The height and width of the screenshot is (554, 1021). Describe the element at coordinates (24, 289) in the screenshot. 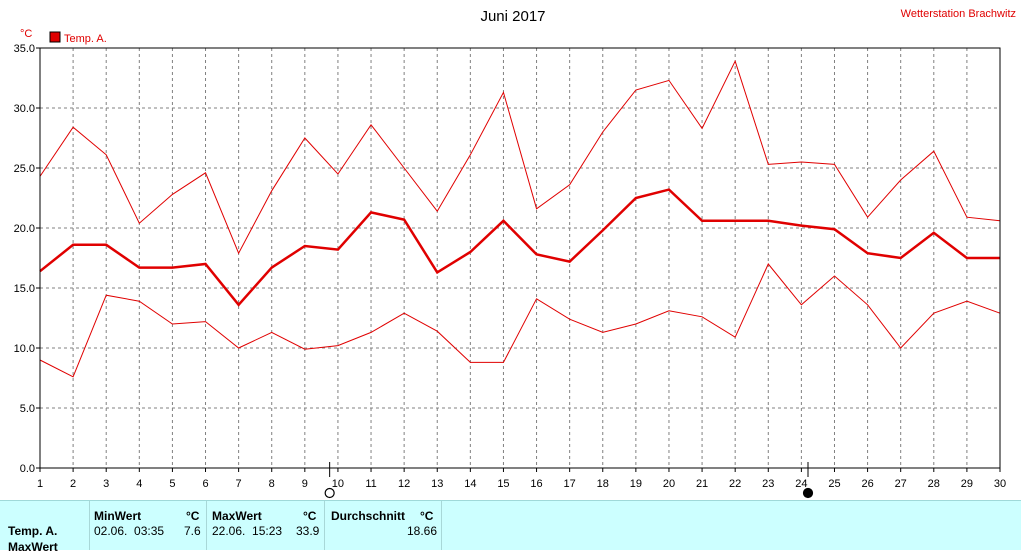

I see `y-tick-label: 15.0` at that location.